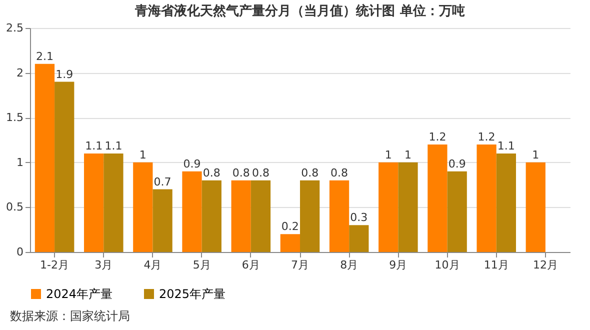  What do you see at coordinates (45, 56) in the screenshot?
I see `data-label: 2.1` at bounding box center [45, 56].